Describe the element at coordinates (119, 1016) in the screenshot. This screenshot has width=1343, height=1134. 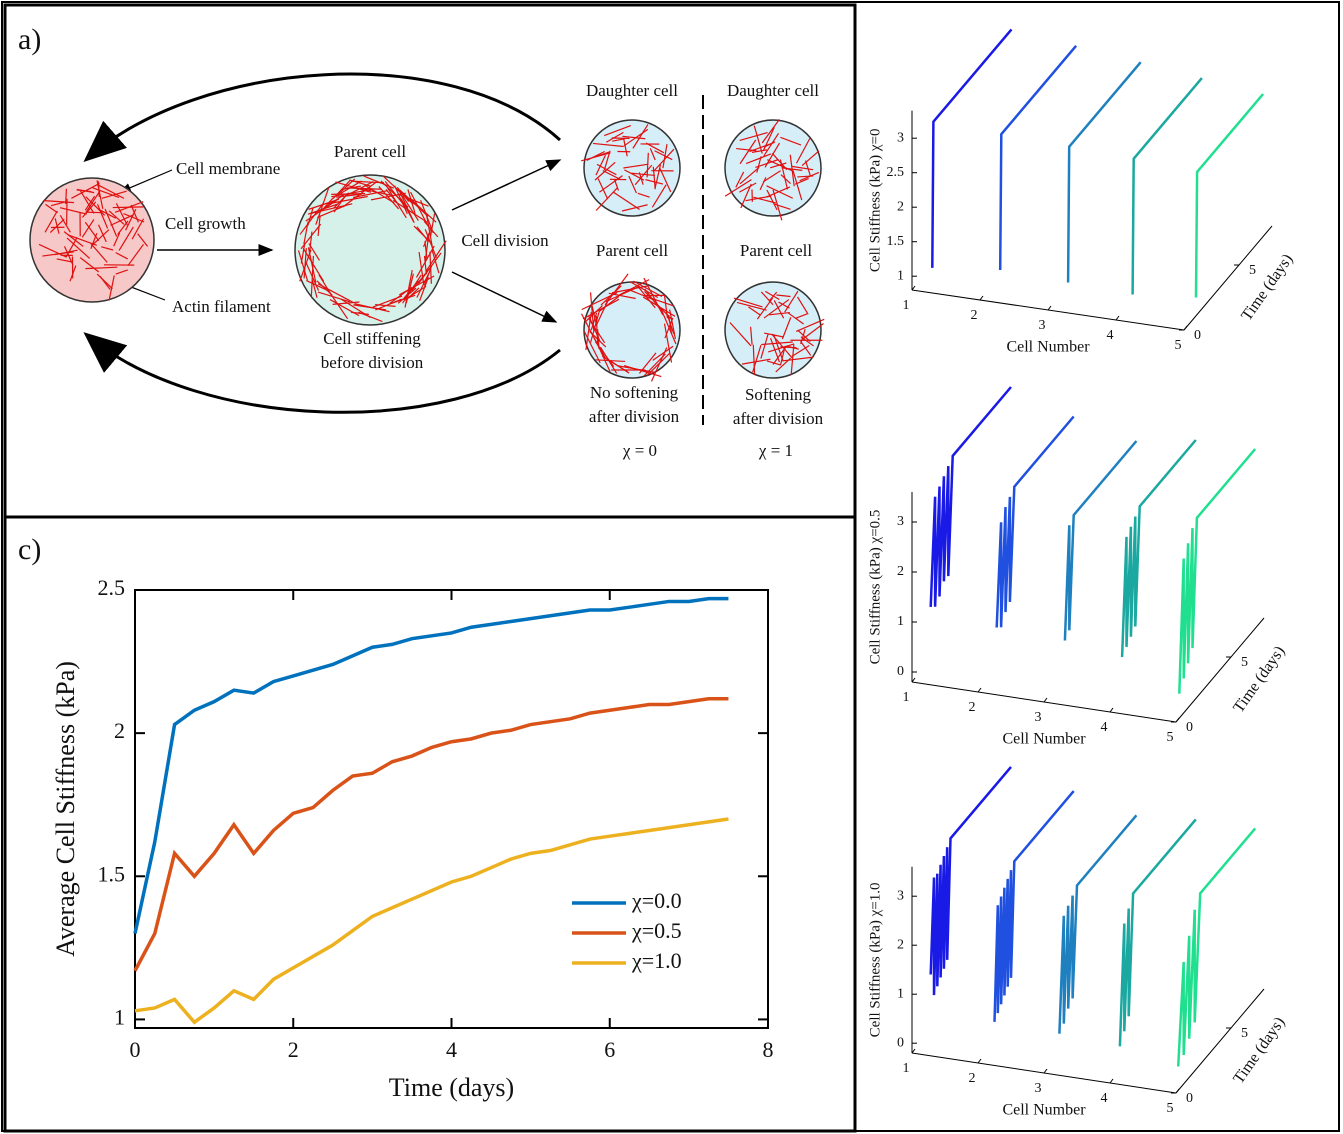
I see `y-tick-label: 1` at that location.